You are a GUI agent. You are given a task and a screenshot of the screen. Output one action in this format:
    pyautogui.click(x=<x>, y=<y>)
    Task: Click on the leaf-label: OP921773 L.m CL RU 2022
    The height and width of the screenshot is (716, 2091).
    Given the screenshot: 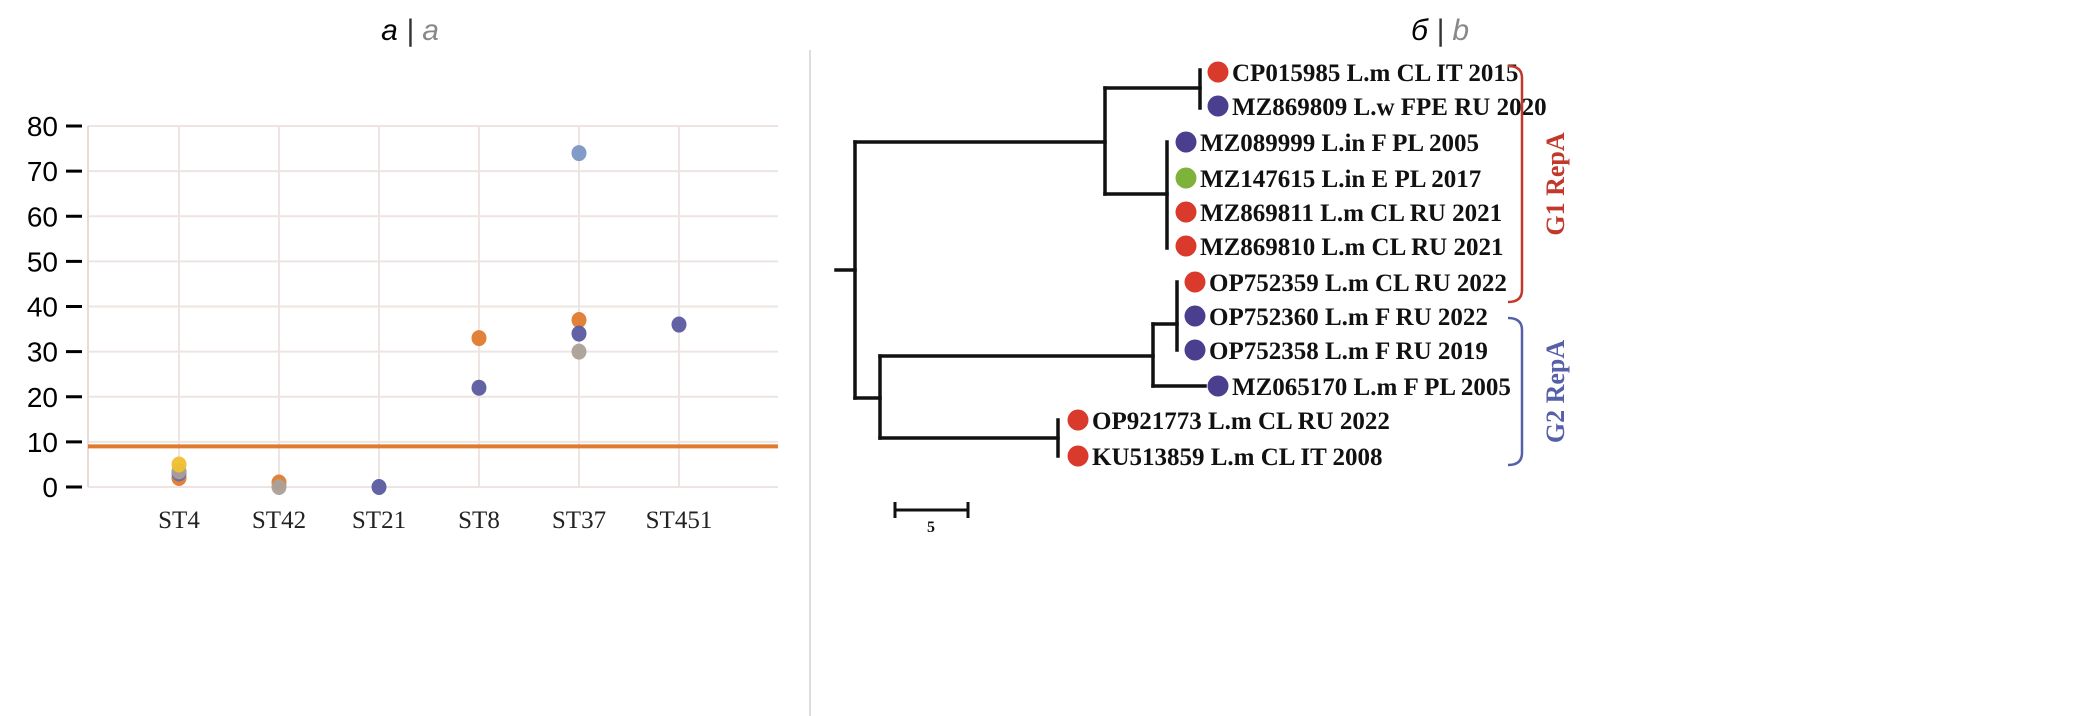 What is the action you would take?
    pyautogui.click(x=1241, y=421)
    